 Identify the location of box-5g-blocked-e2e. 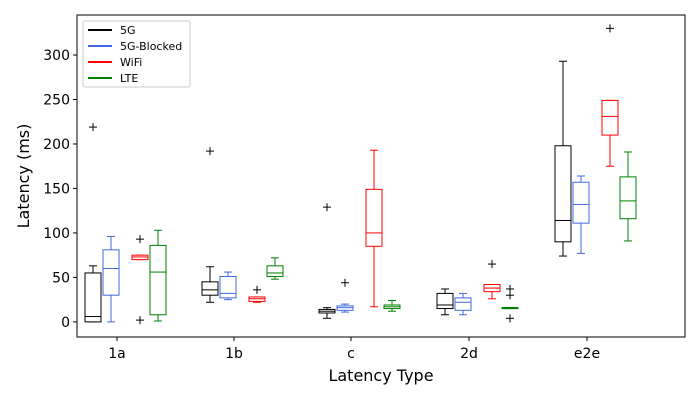
(581, 214).